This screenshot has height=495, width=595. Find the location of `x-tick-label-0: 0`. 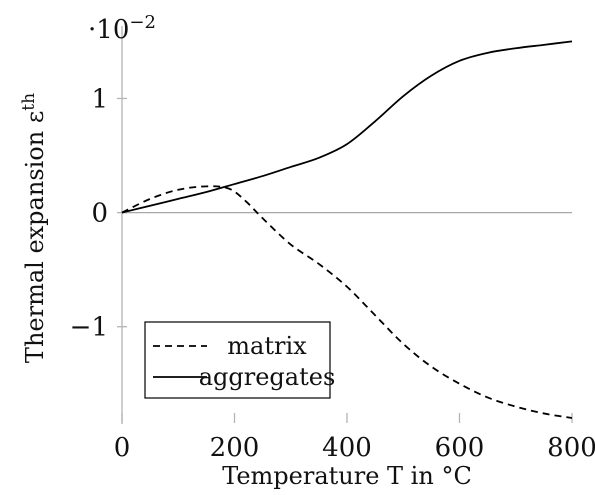

x-tick-label-0: 0 is located at coordinates (122, 448).